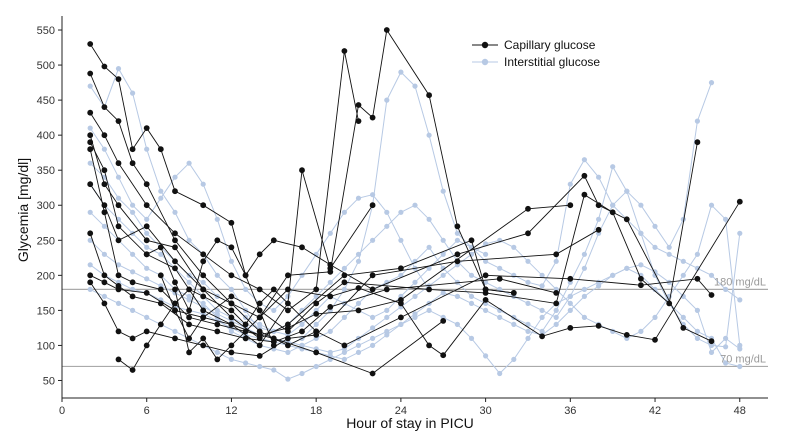 The height and width of the screenshot is (433, 810). Describe the element at coordinates (46, 66) in the screenshot. I see `y-tick-label-500: 500` at that location.